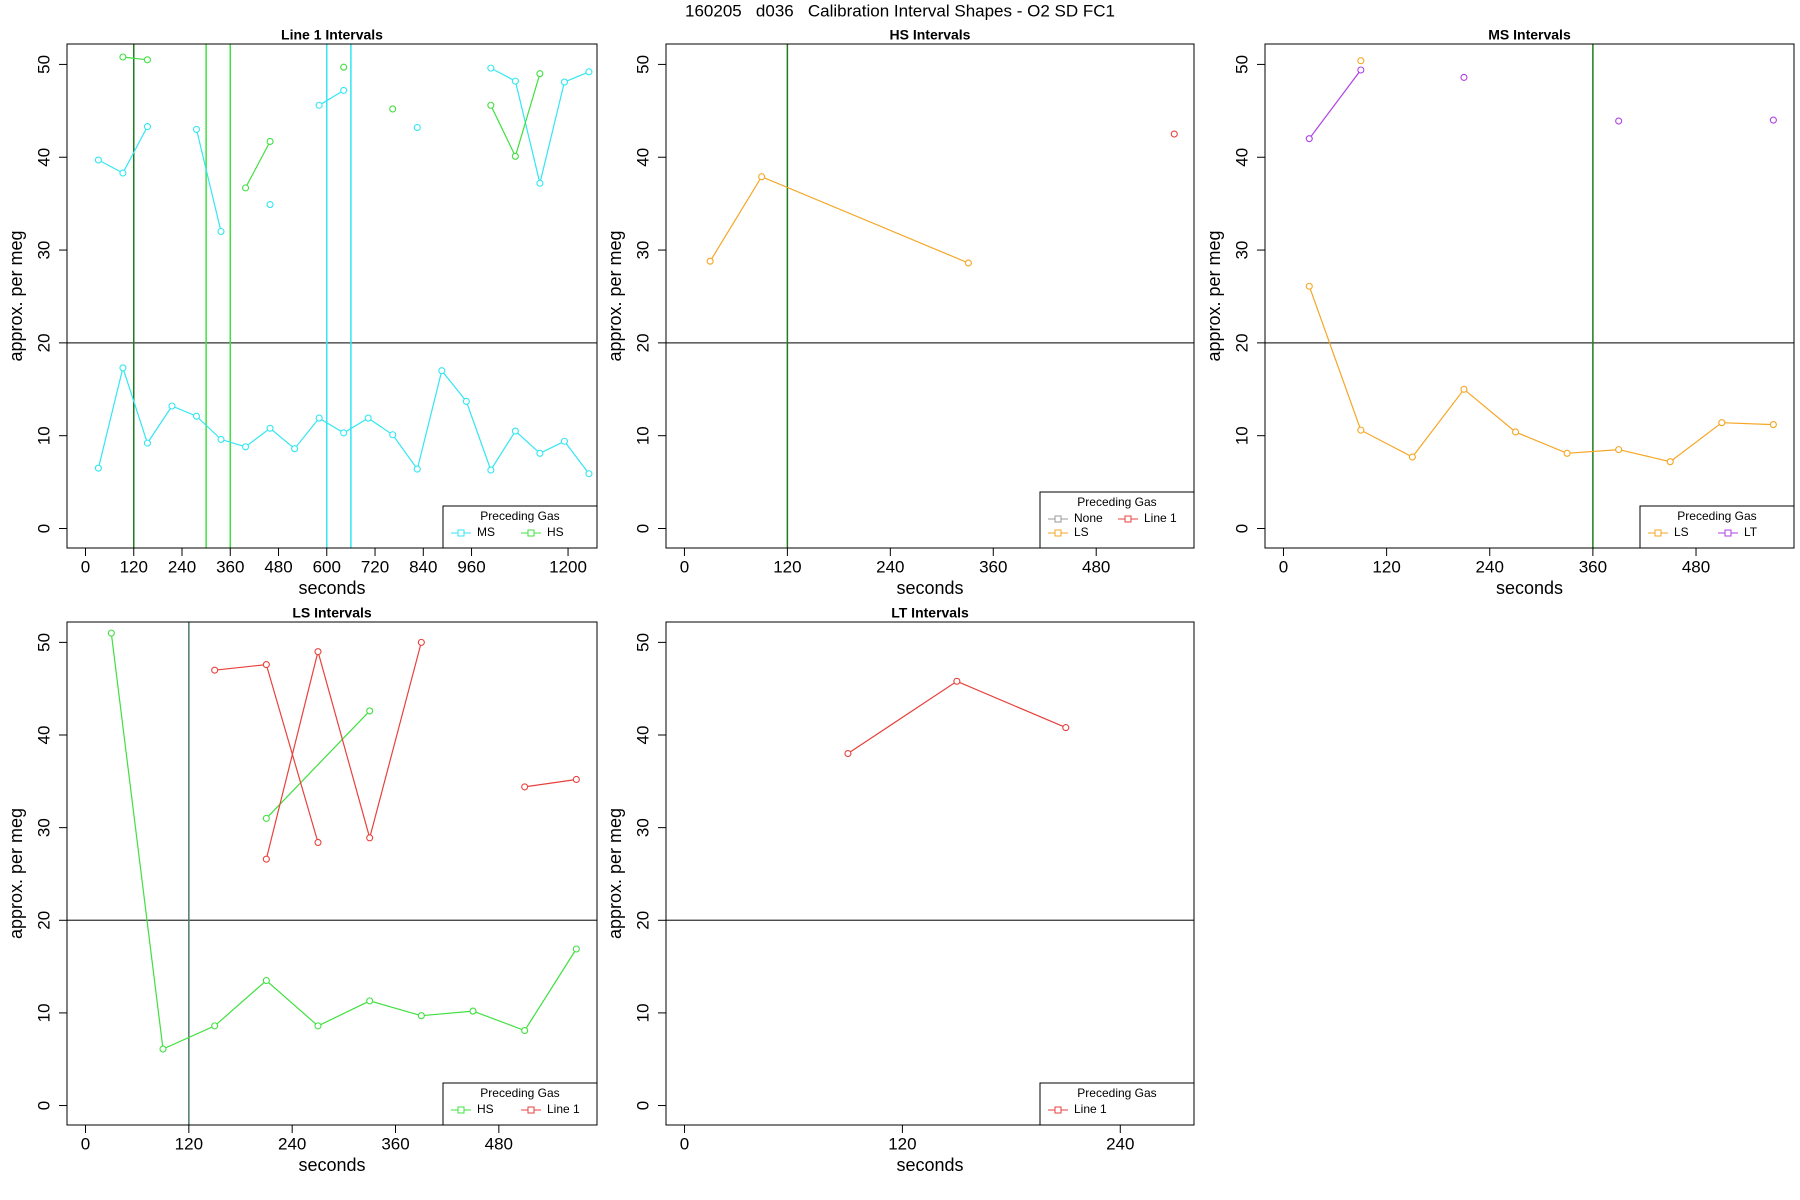 This screenshot has width=1800, height=1200. I want to click on panel-title: LS Intervals, so click(332, 613).